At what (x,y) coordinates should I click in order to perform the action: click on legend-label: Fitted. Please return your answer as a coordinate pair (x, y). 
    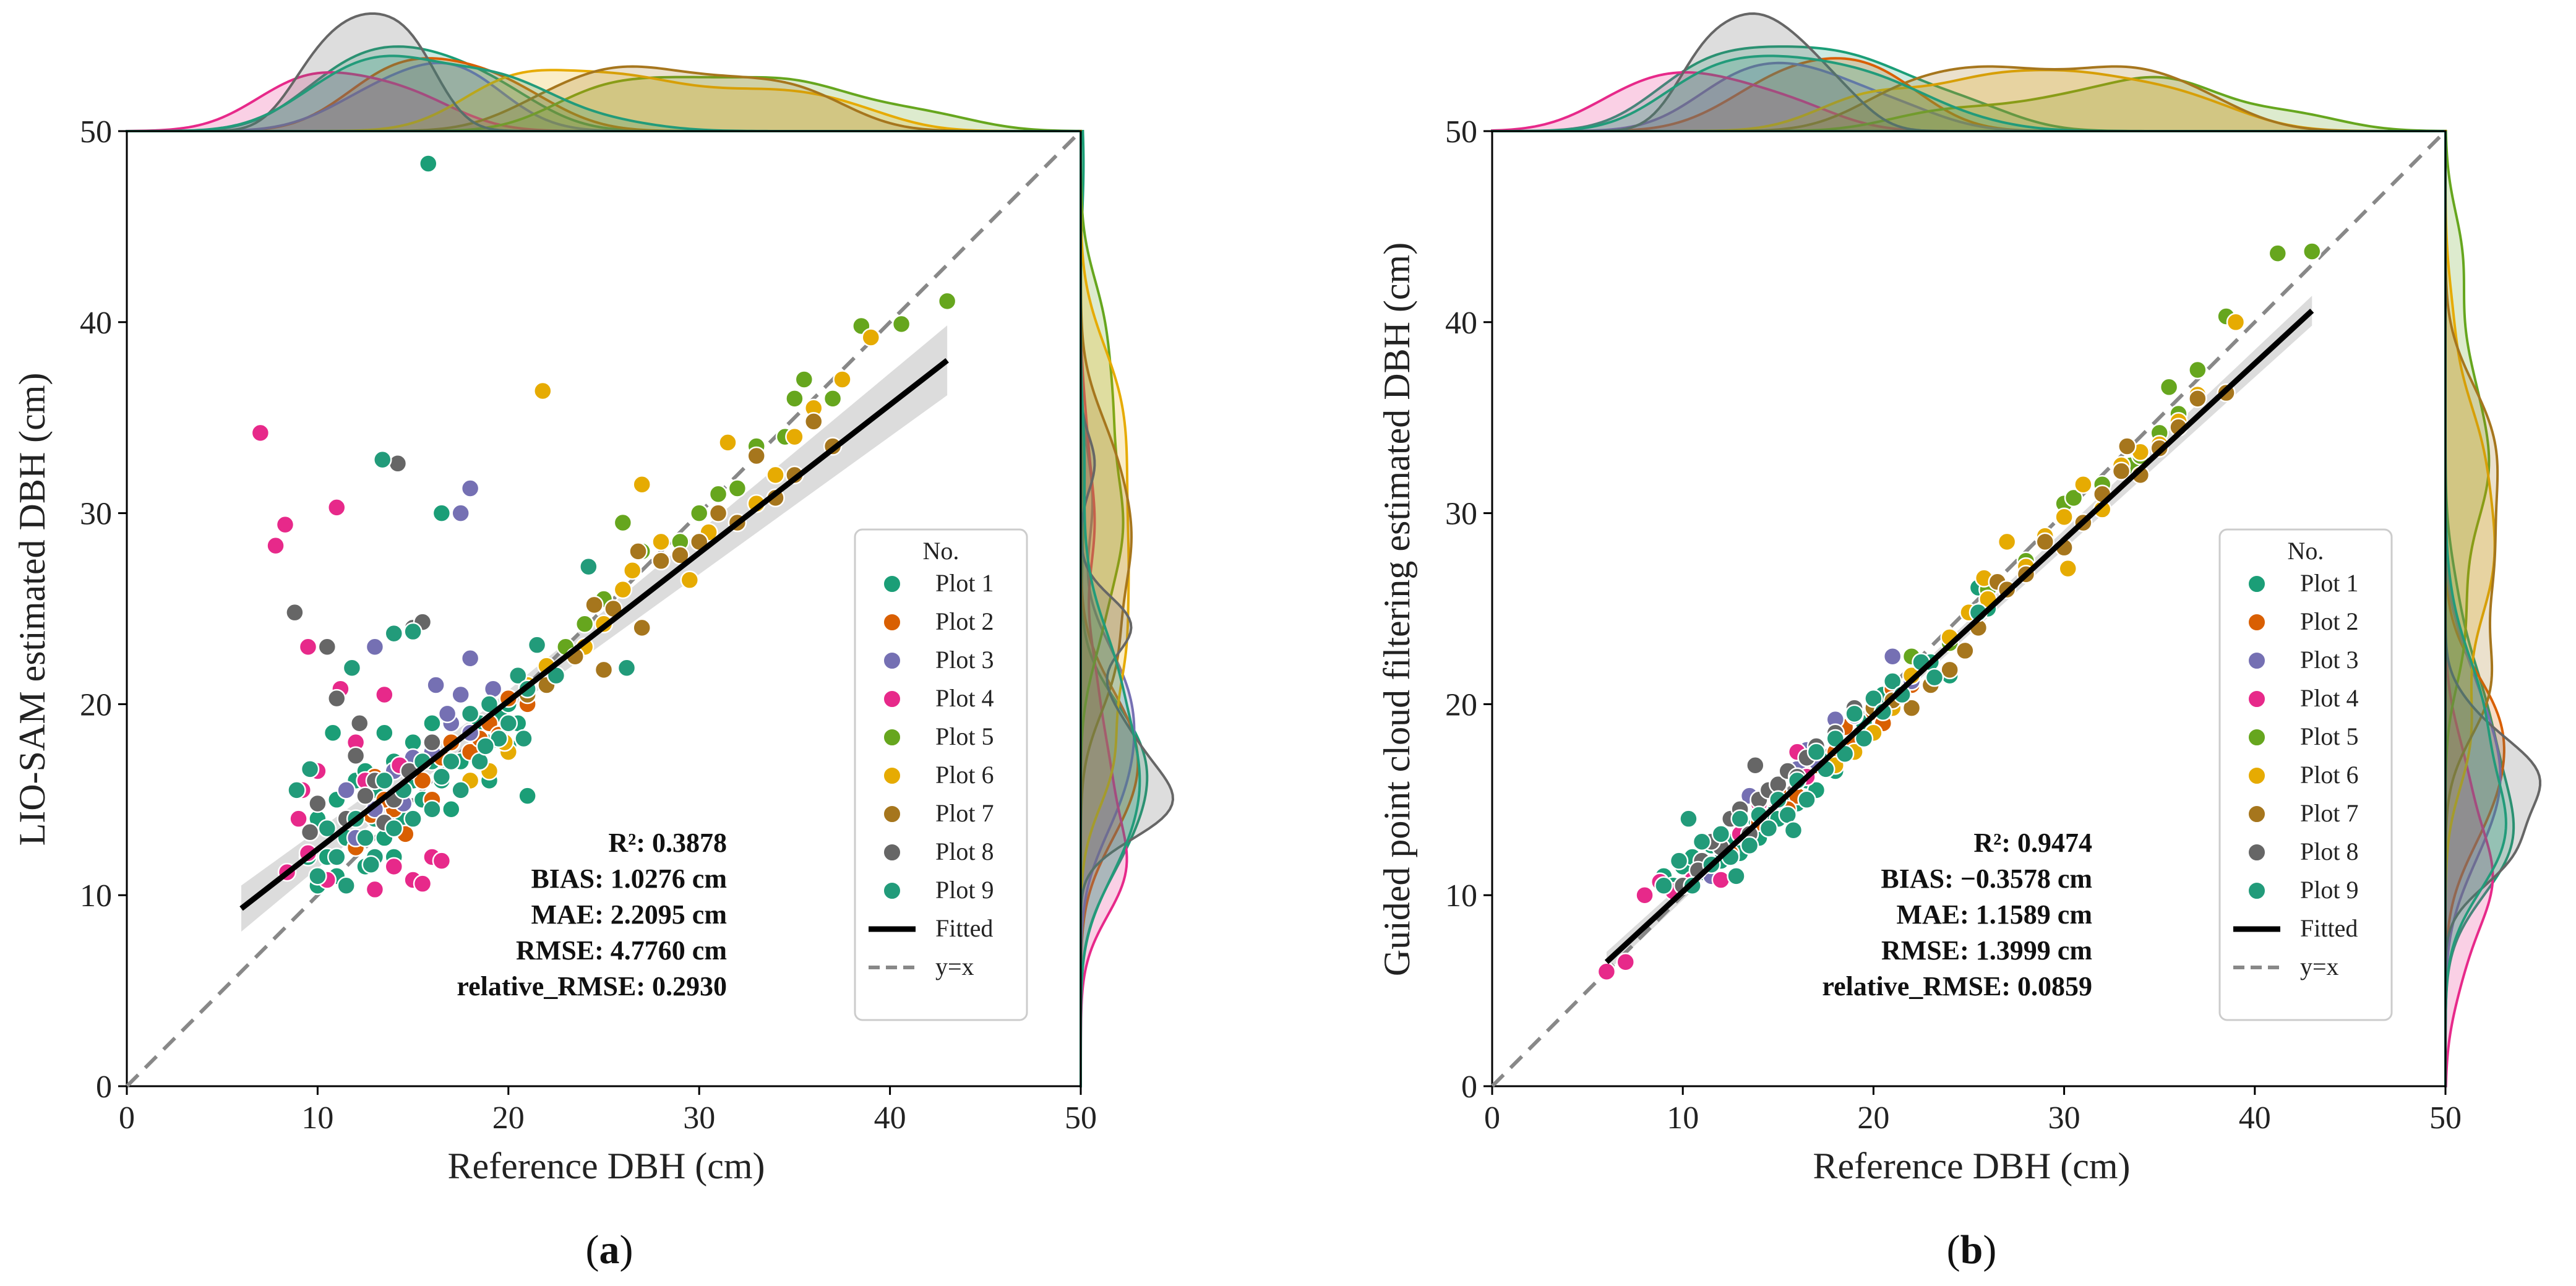
    Looking at the image, I should click on (2329, 928).